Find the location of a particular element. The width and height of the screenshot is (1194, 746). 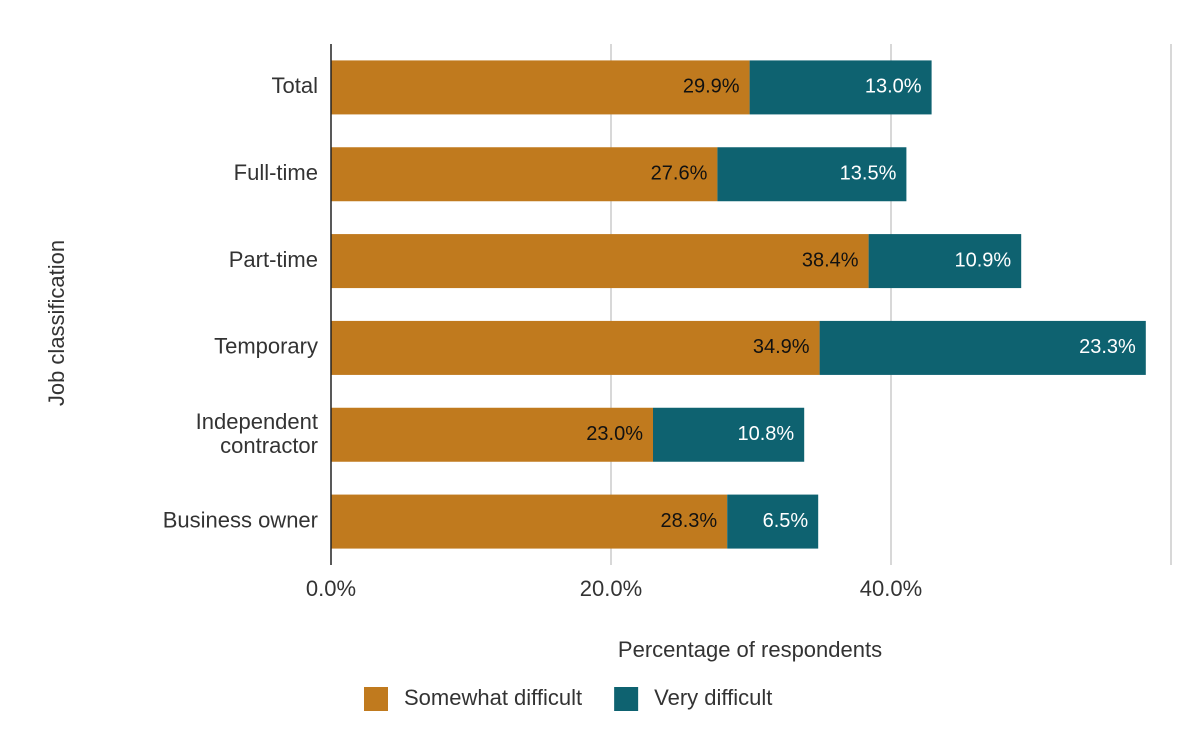

data-label: 27.6% is located at coordinates (679, 174).